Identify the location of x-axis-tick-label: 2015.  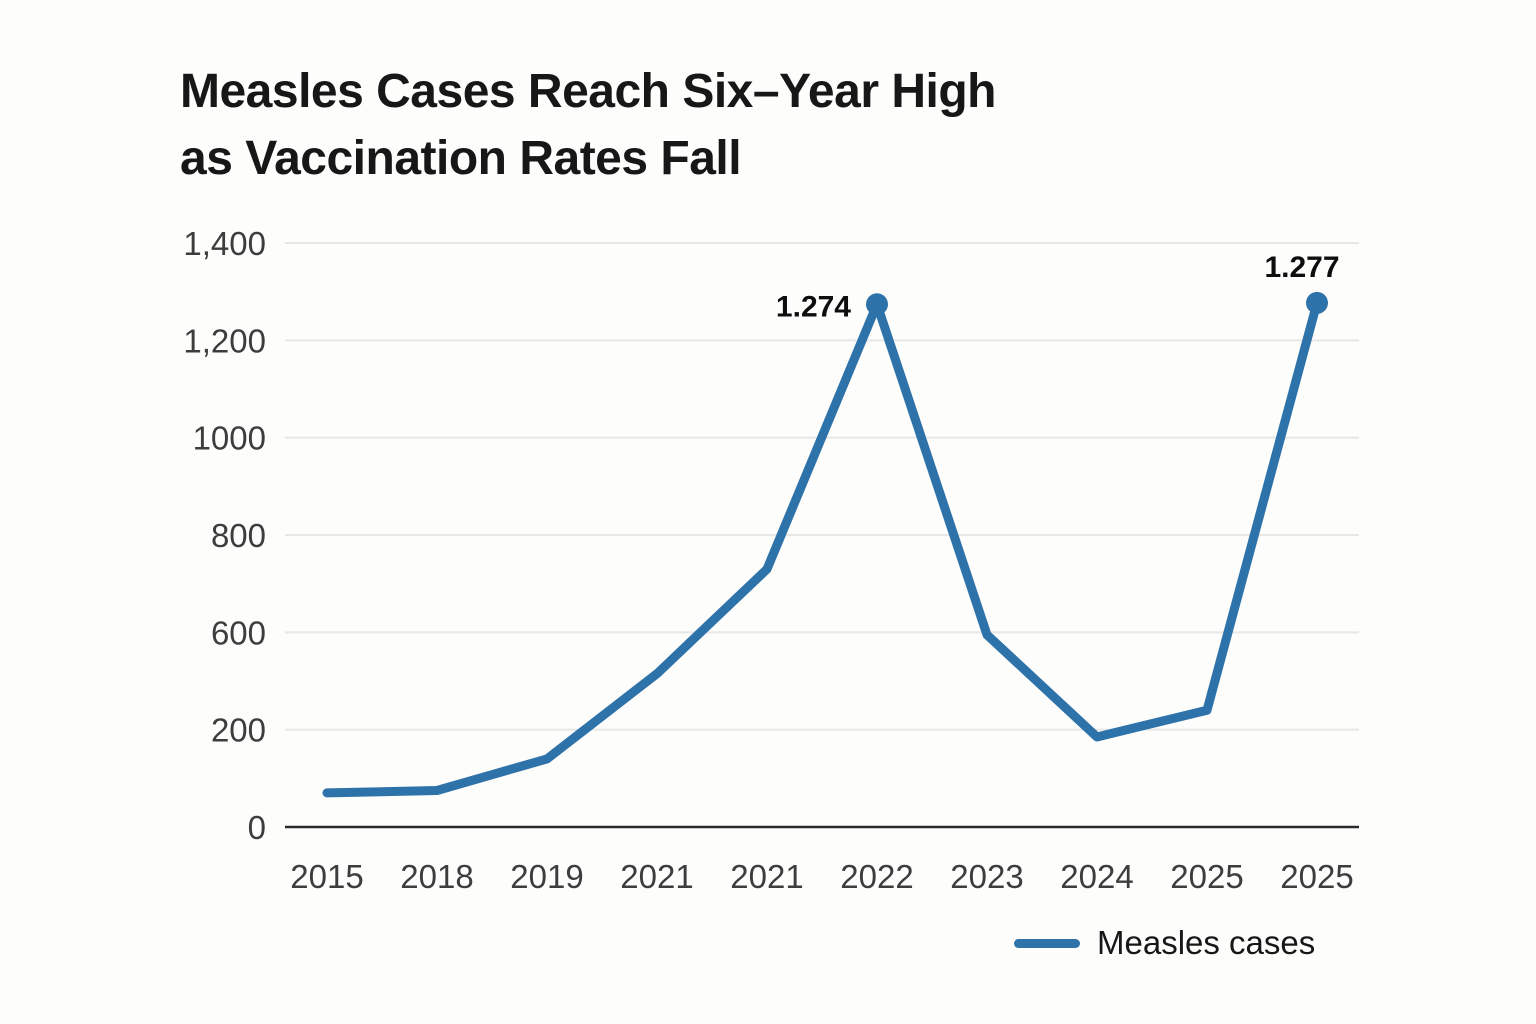
(326, 876).